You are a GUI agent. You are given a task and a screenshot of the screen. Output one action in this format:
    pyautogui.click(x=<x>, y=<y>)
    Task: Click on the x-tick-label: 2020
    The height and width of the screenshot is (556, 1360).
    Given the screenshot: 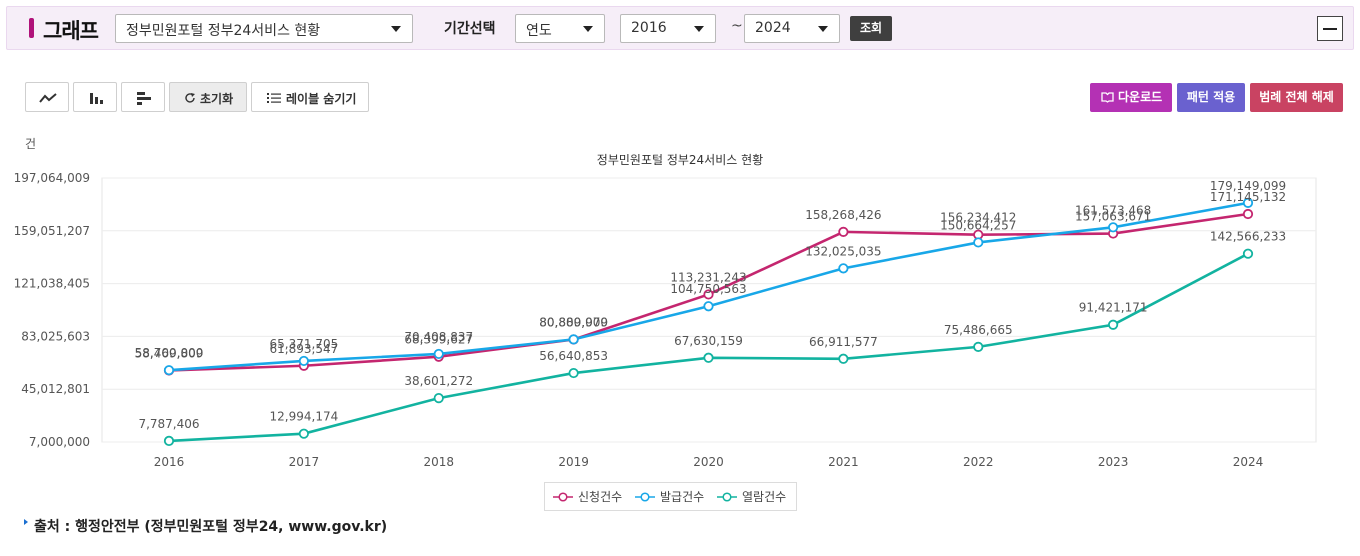 What is the action you would take?
    pyautogui.click(x=708, y=462)
    